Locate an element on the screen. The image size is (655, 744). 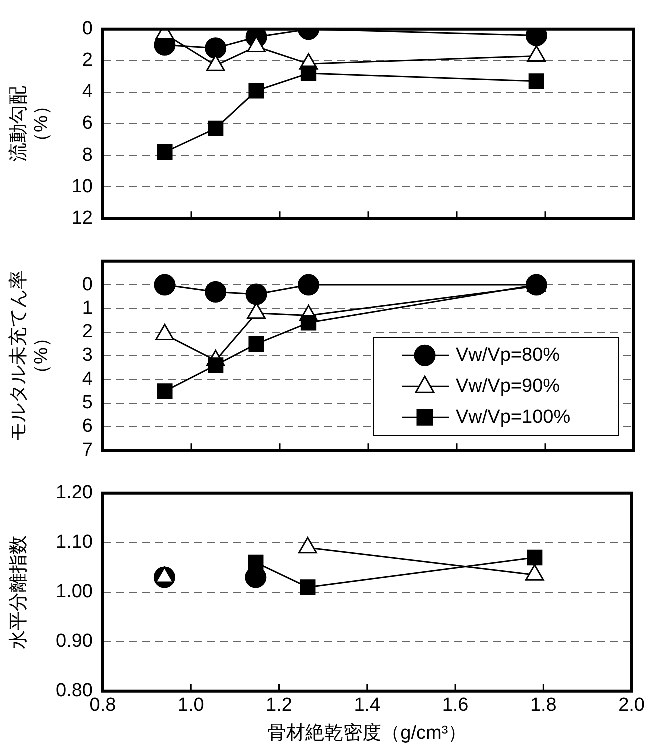
y-axis-title: 流動勾配（%） is located at coordinates (30, 124).